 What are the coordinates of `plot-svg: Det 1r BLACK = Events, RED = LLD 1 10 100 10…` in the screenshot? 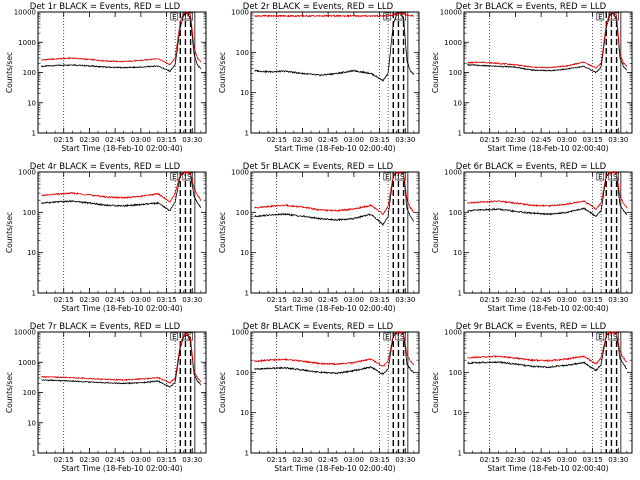 It's located at (106, 77).